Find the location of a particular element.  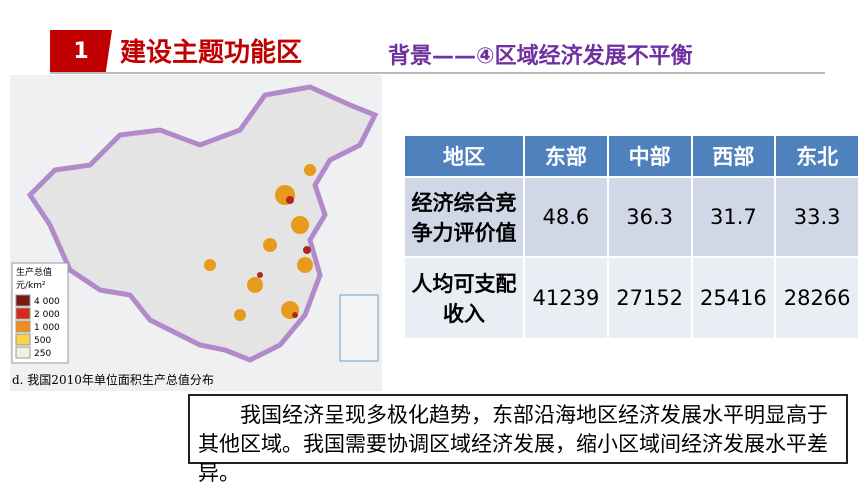

legend-label: 1 000 is located at coordinates (47, 328).